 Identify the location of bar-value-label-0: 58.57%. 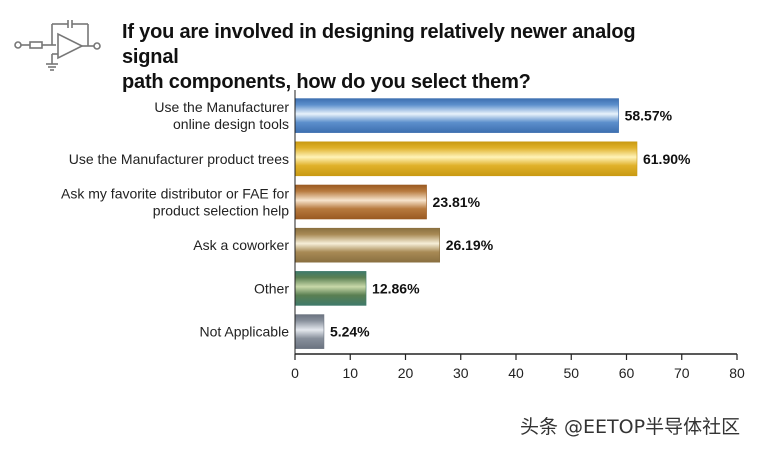
(649, 116).